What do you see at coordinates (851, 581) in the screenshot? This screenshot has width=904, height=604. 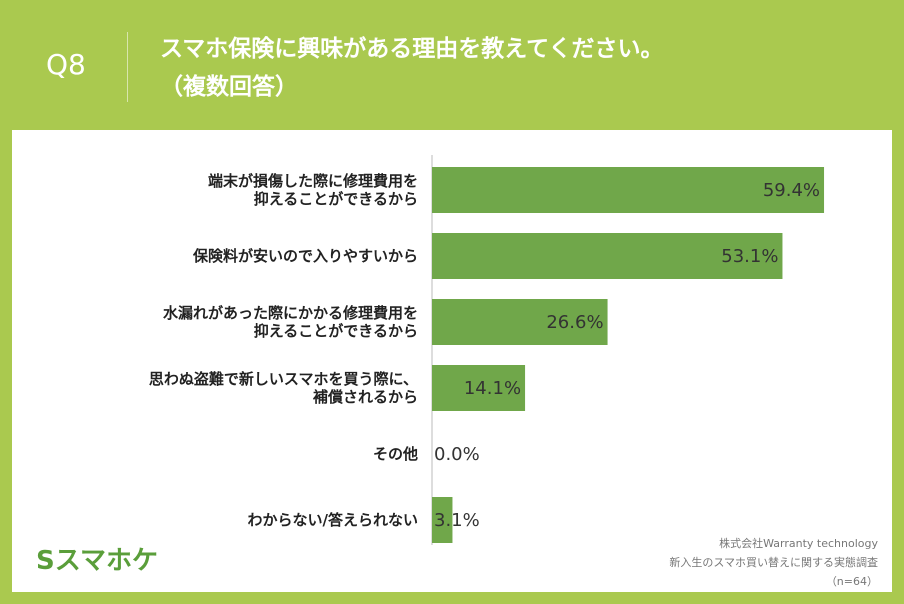 I see `source-note: （n=64）` at bounding box center [851, 581].